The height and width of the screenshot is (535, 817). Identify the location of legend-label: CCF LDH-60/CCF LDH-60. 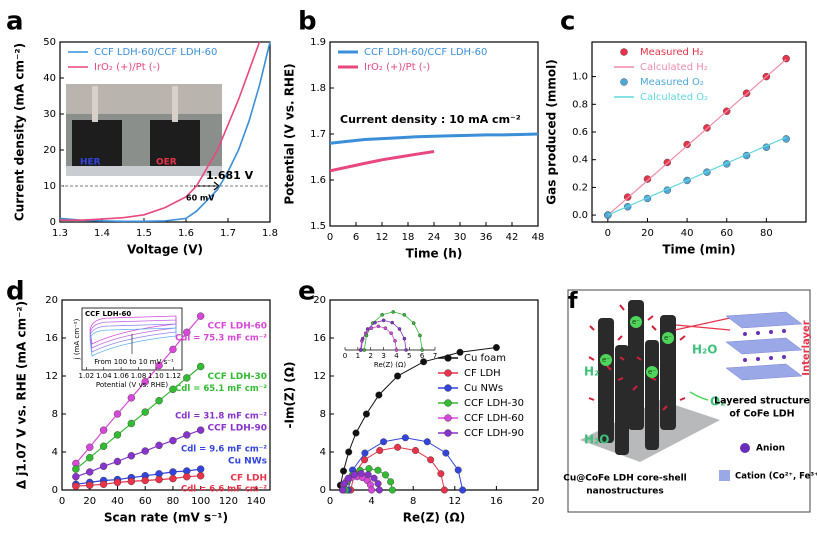
(155, 52).